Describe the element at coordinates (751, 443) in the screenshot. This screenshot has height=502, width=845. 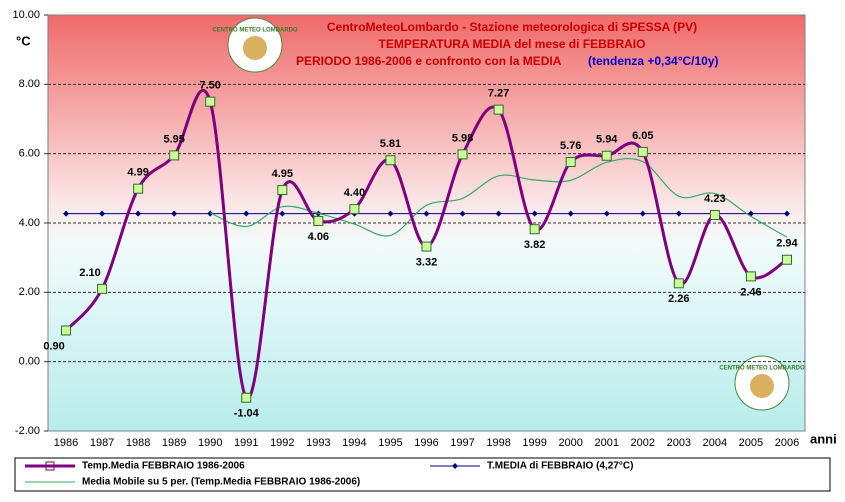
I see `x-tick-label: 2005` at that location.